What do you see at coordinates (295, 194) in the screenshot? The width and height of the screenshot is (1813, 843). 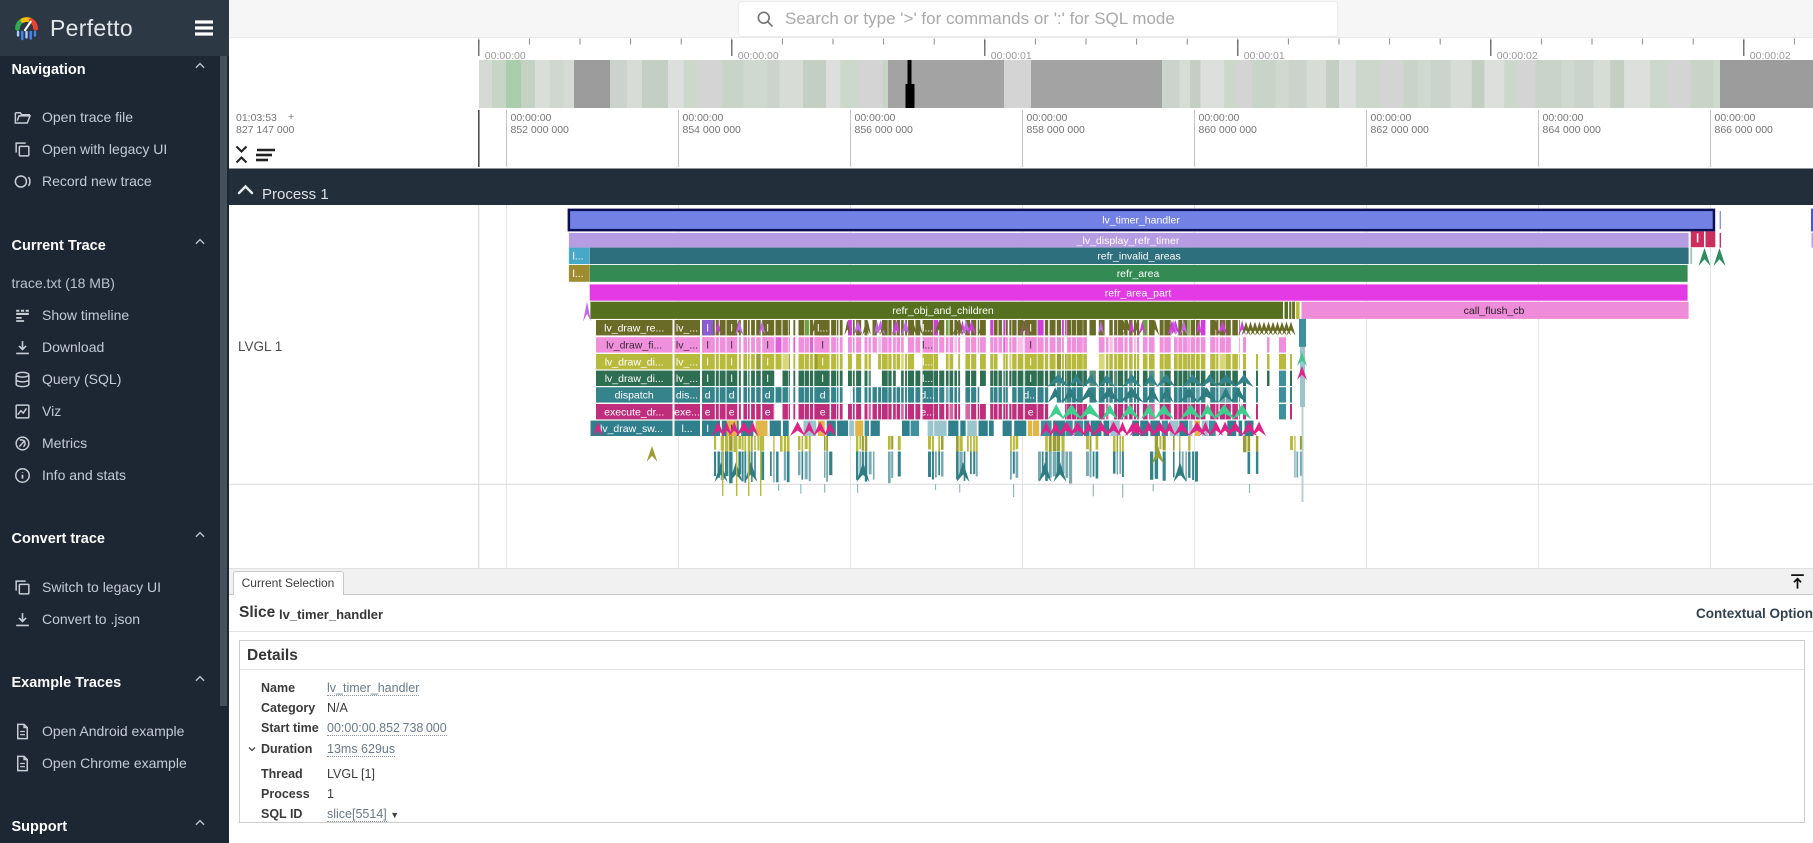 I see `svg-text: Process 1` at bounding box center [295, 194].